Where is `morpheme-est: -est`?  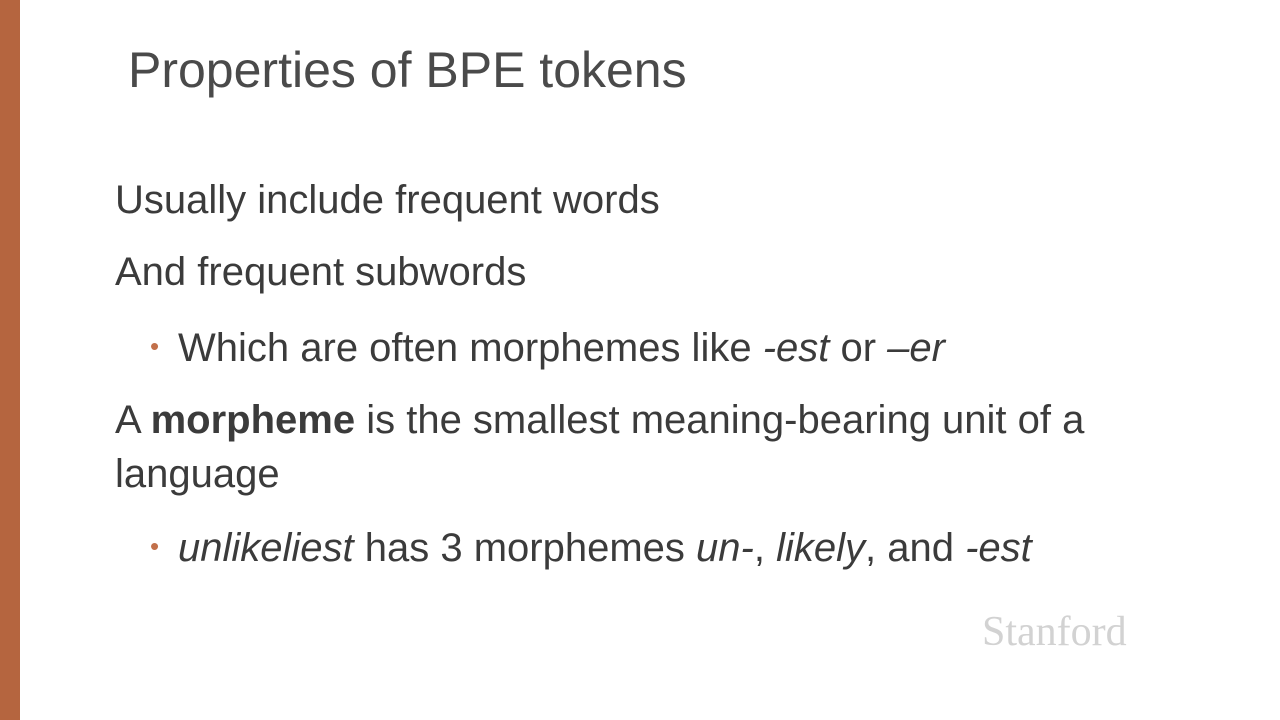
morpheme-est: -est is located at coordinates (998, 548).